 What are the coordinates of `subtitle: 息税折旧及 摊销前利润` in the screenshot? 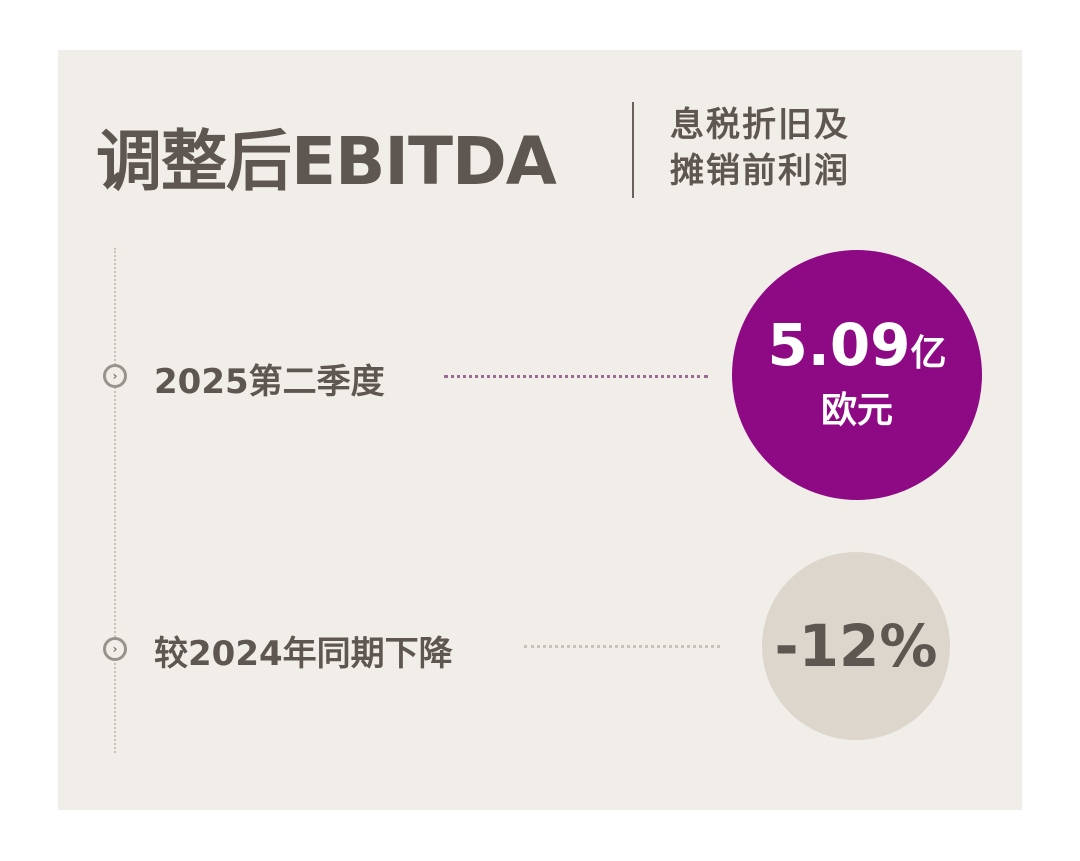 It's located at (760, 148).